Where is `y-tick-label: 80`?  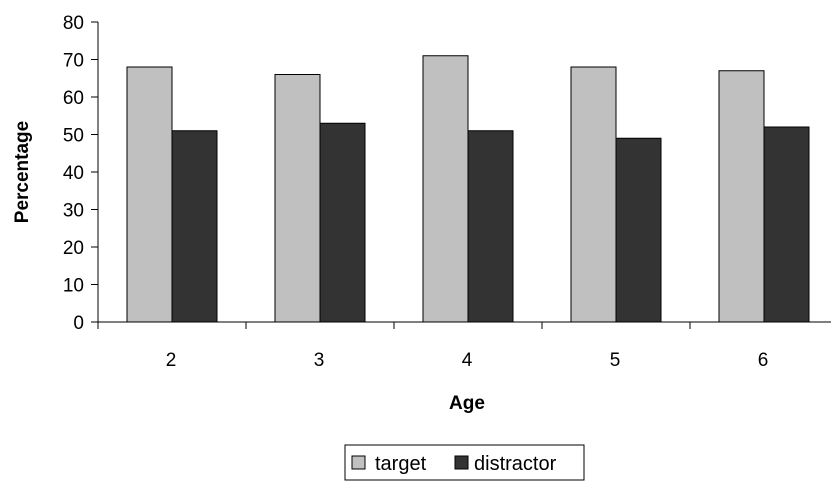
y-tick-label: 80 is located at coordinates (73, 23).